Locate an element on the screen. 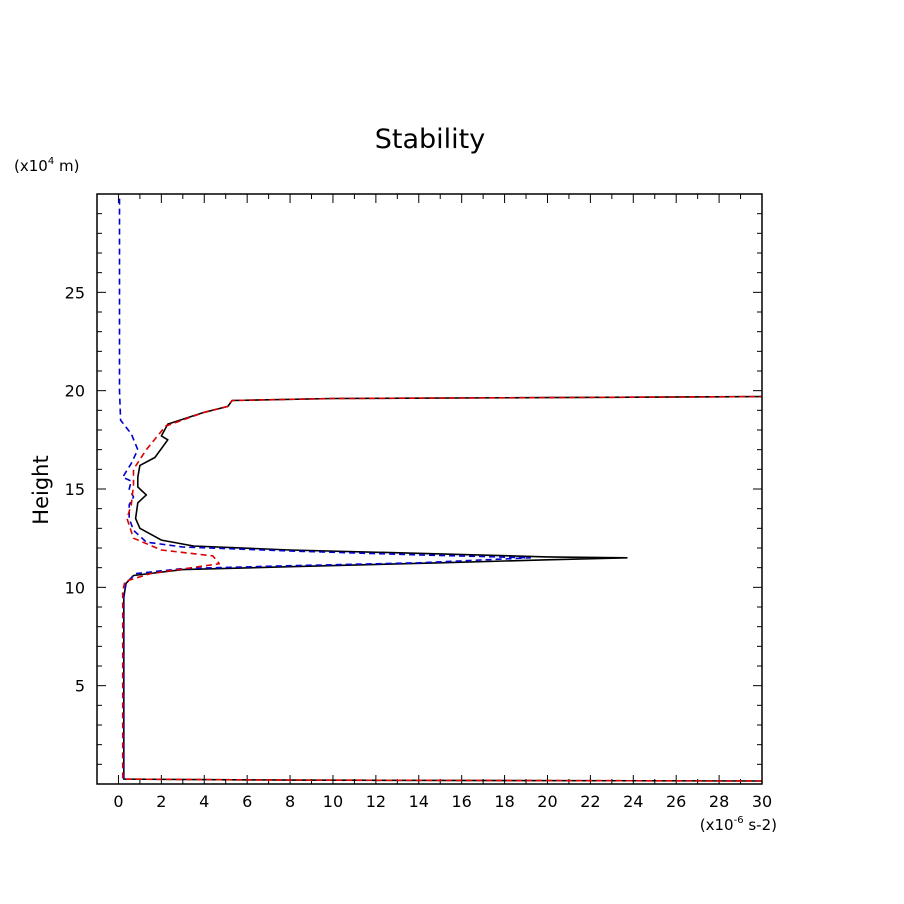  x-tick-label: 18 is located at coordinates (504, 801).